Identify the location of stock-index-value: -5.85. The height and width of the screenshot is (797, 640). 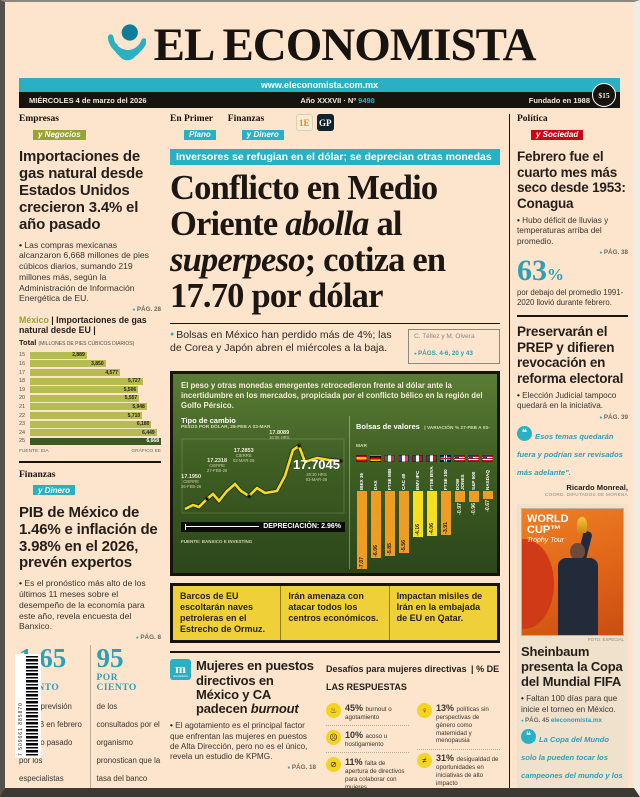
(389, 549).